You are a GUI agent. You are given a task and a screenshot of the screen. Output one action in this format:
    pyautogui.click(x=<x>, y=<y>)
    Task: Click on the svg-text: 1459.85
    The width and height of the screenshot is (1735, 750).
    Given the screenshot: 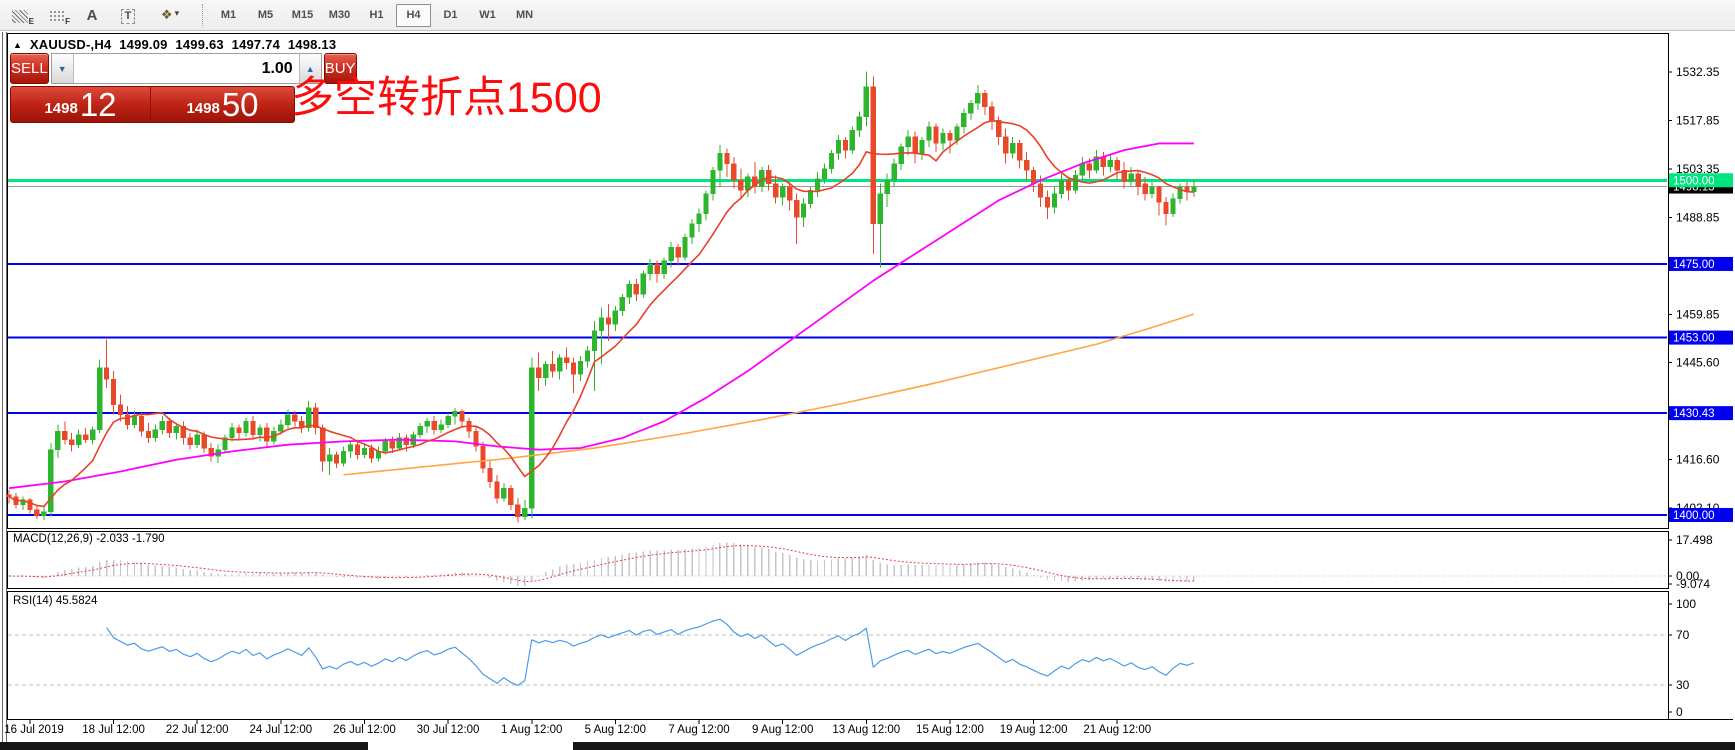 What is the action you would take?
    pyautogui.click(x=1698, y=315)
    